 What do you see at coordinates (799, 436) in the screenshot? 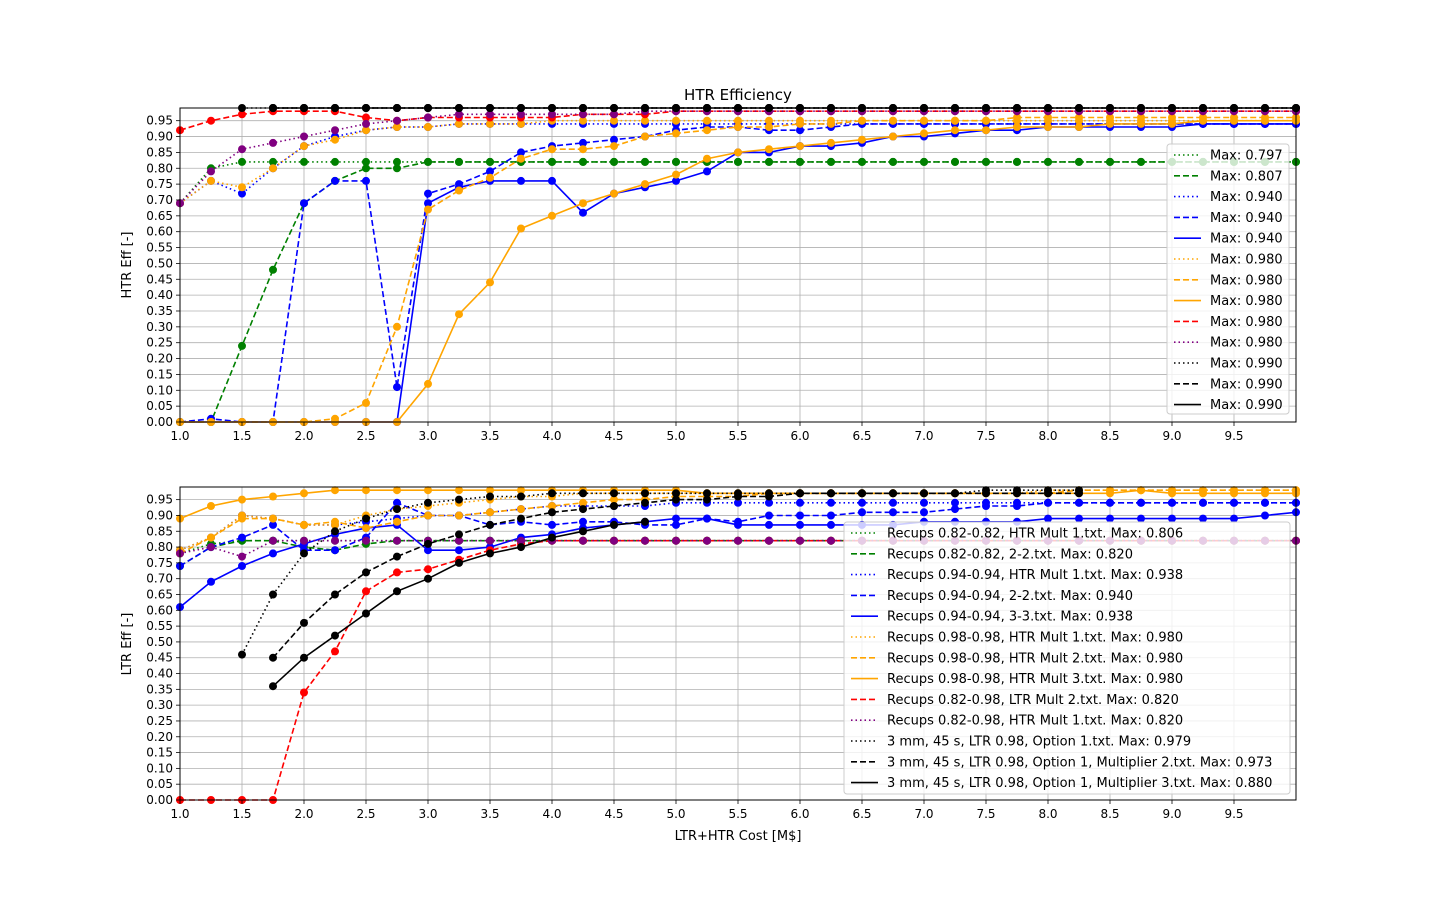
I see `x-tick-label: 6.0` at bounding box center [799, 436].